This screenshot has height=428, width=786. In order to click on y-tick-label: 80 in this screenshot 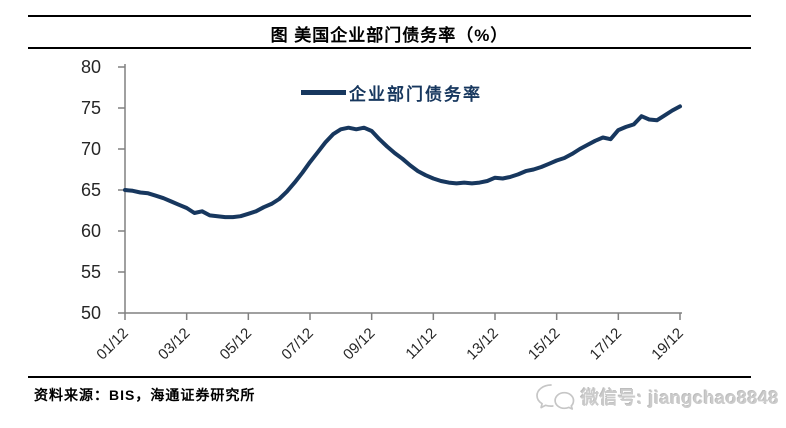, I will do `click(91, 67)`.